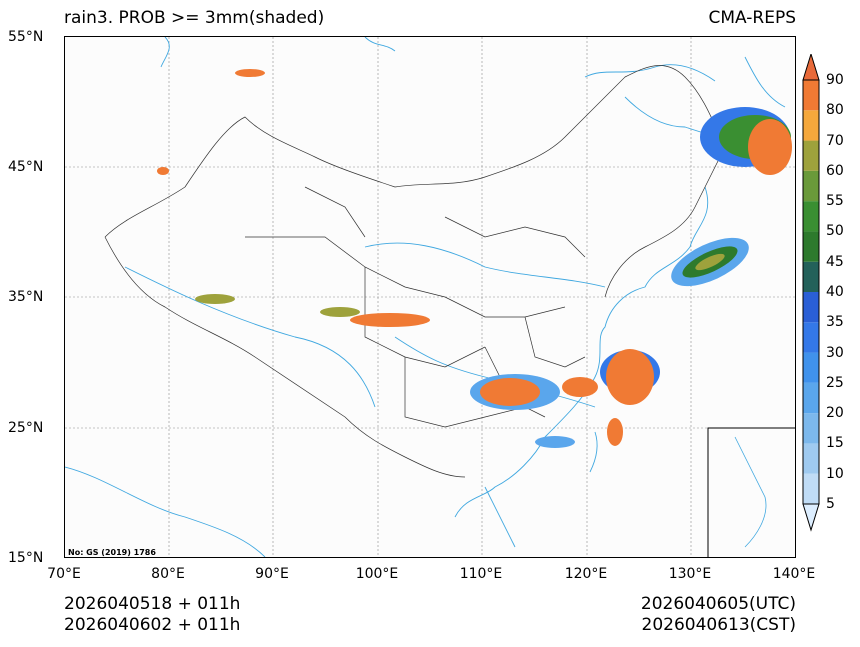 Image resolution: width=860 pixels, height=647 pixels. Describe the element at coordinates (765, 82) in the screenshot. I see `coast-ne` at that location.